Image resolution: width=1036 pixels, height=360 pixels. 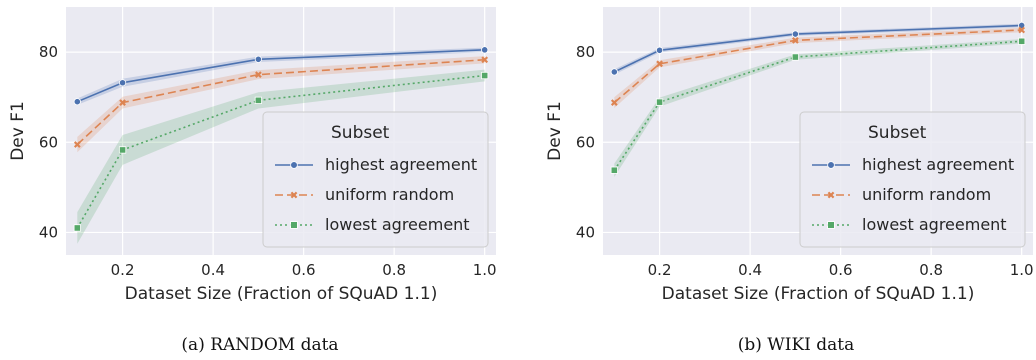 I want to click on caption-label: (b), so click(x=753, y=345).